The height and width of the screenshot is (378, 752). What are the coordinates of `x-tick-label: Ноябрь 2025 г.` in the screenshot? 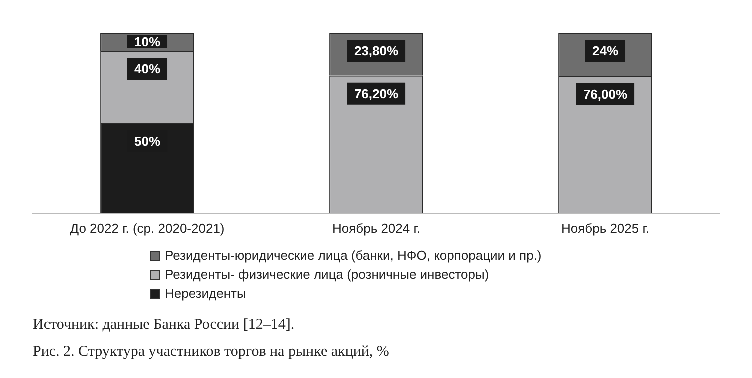 It's located at (605, 228).